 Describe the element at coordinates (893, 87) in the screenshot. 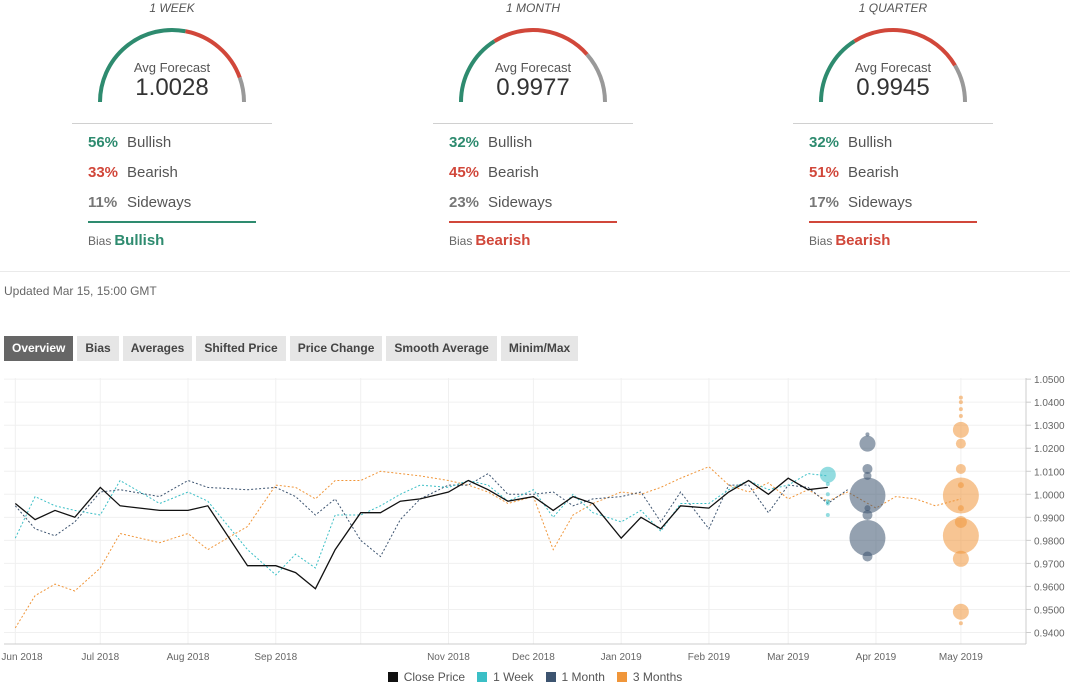

I see `avg-forecast-value: 0.9945` at that location.